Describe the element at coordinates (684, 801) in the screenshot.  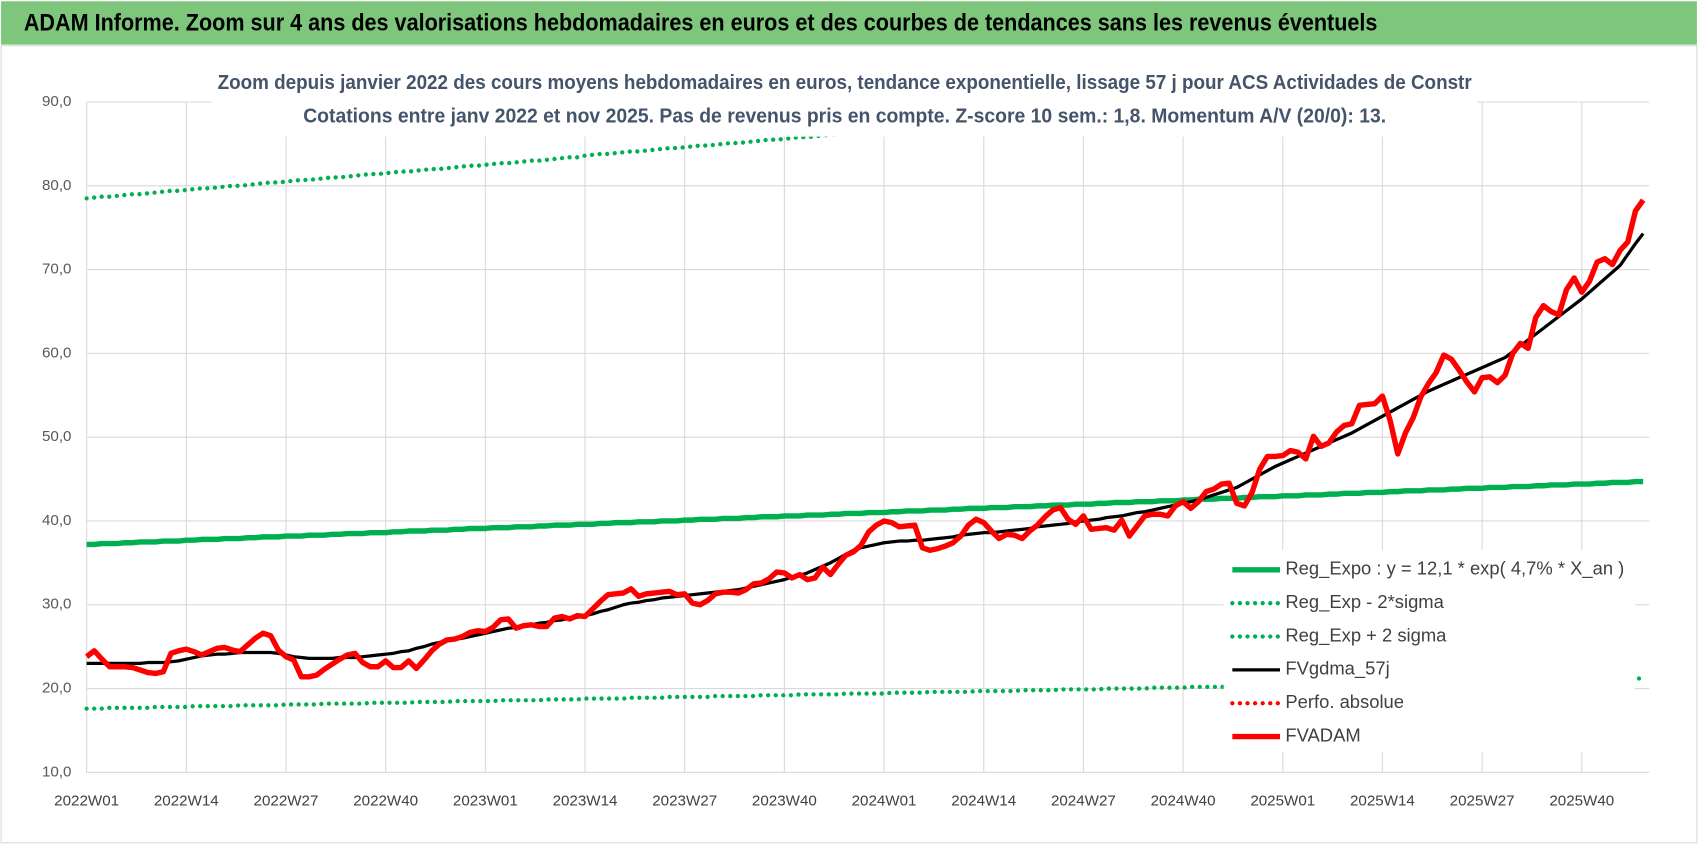
I see `x-tick-label: 2023W27` at that location.